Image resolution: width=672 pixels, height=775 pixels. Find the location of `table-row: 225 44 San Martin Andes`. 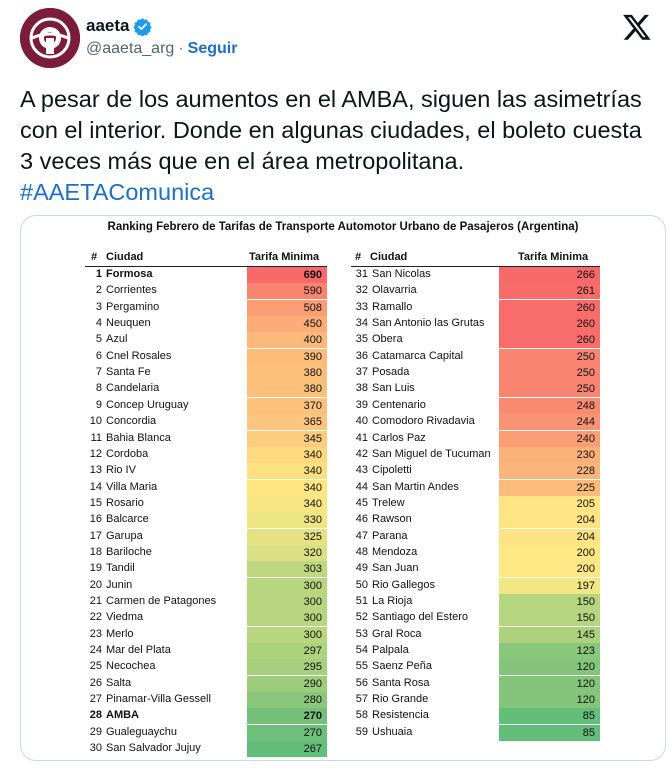

table-row: 225 44 San Martin Andes is located at coordinates (475, 487).